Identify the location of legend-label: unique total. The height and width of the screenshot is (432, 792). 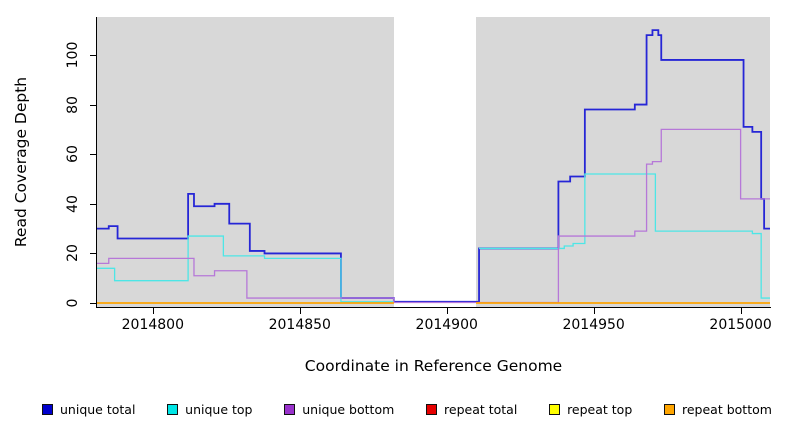
(98, 409).